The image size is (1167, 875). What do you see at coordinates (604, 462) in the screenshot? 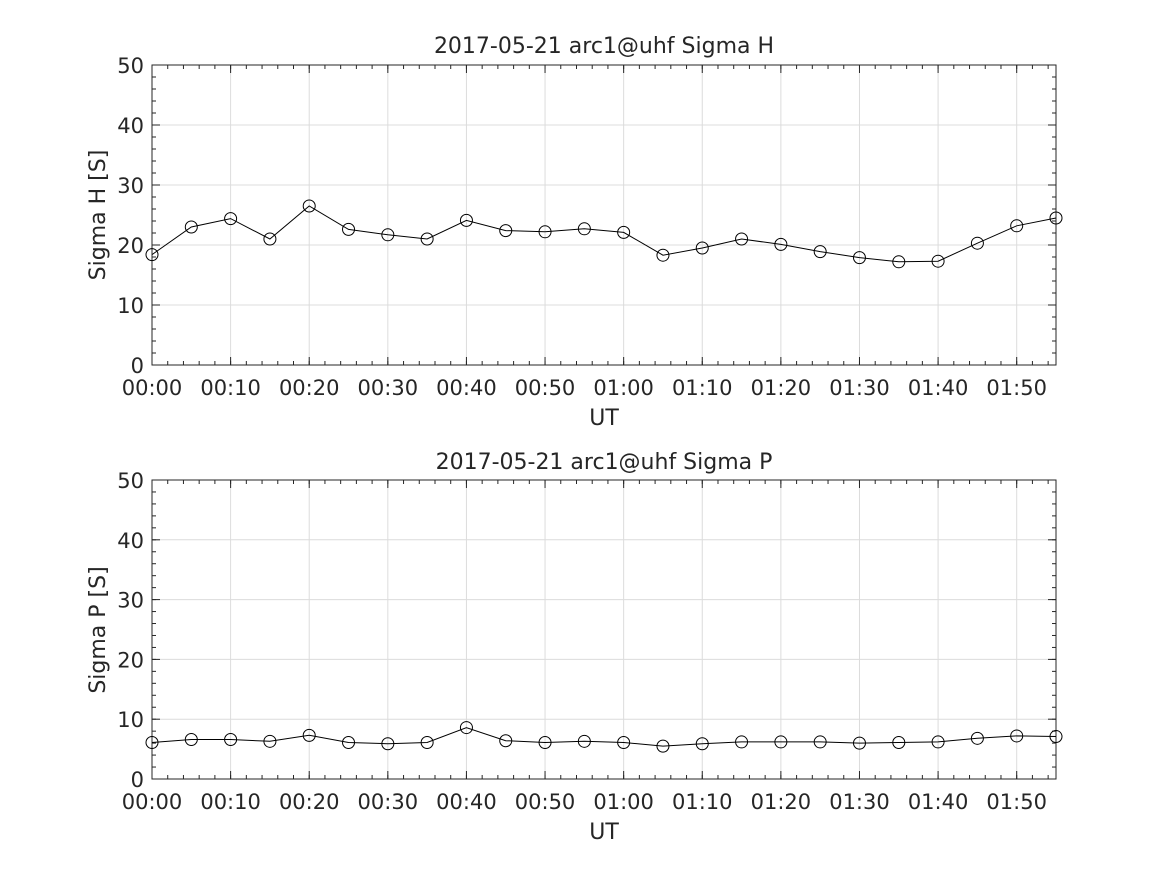
I see `chart-title: 2017-05-21 arc1@uhf Sigma P` at bounding box center [604, 462].